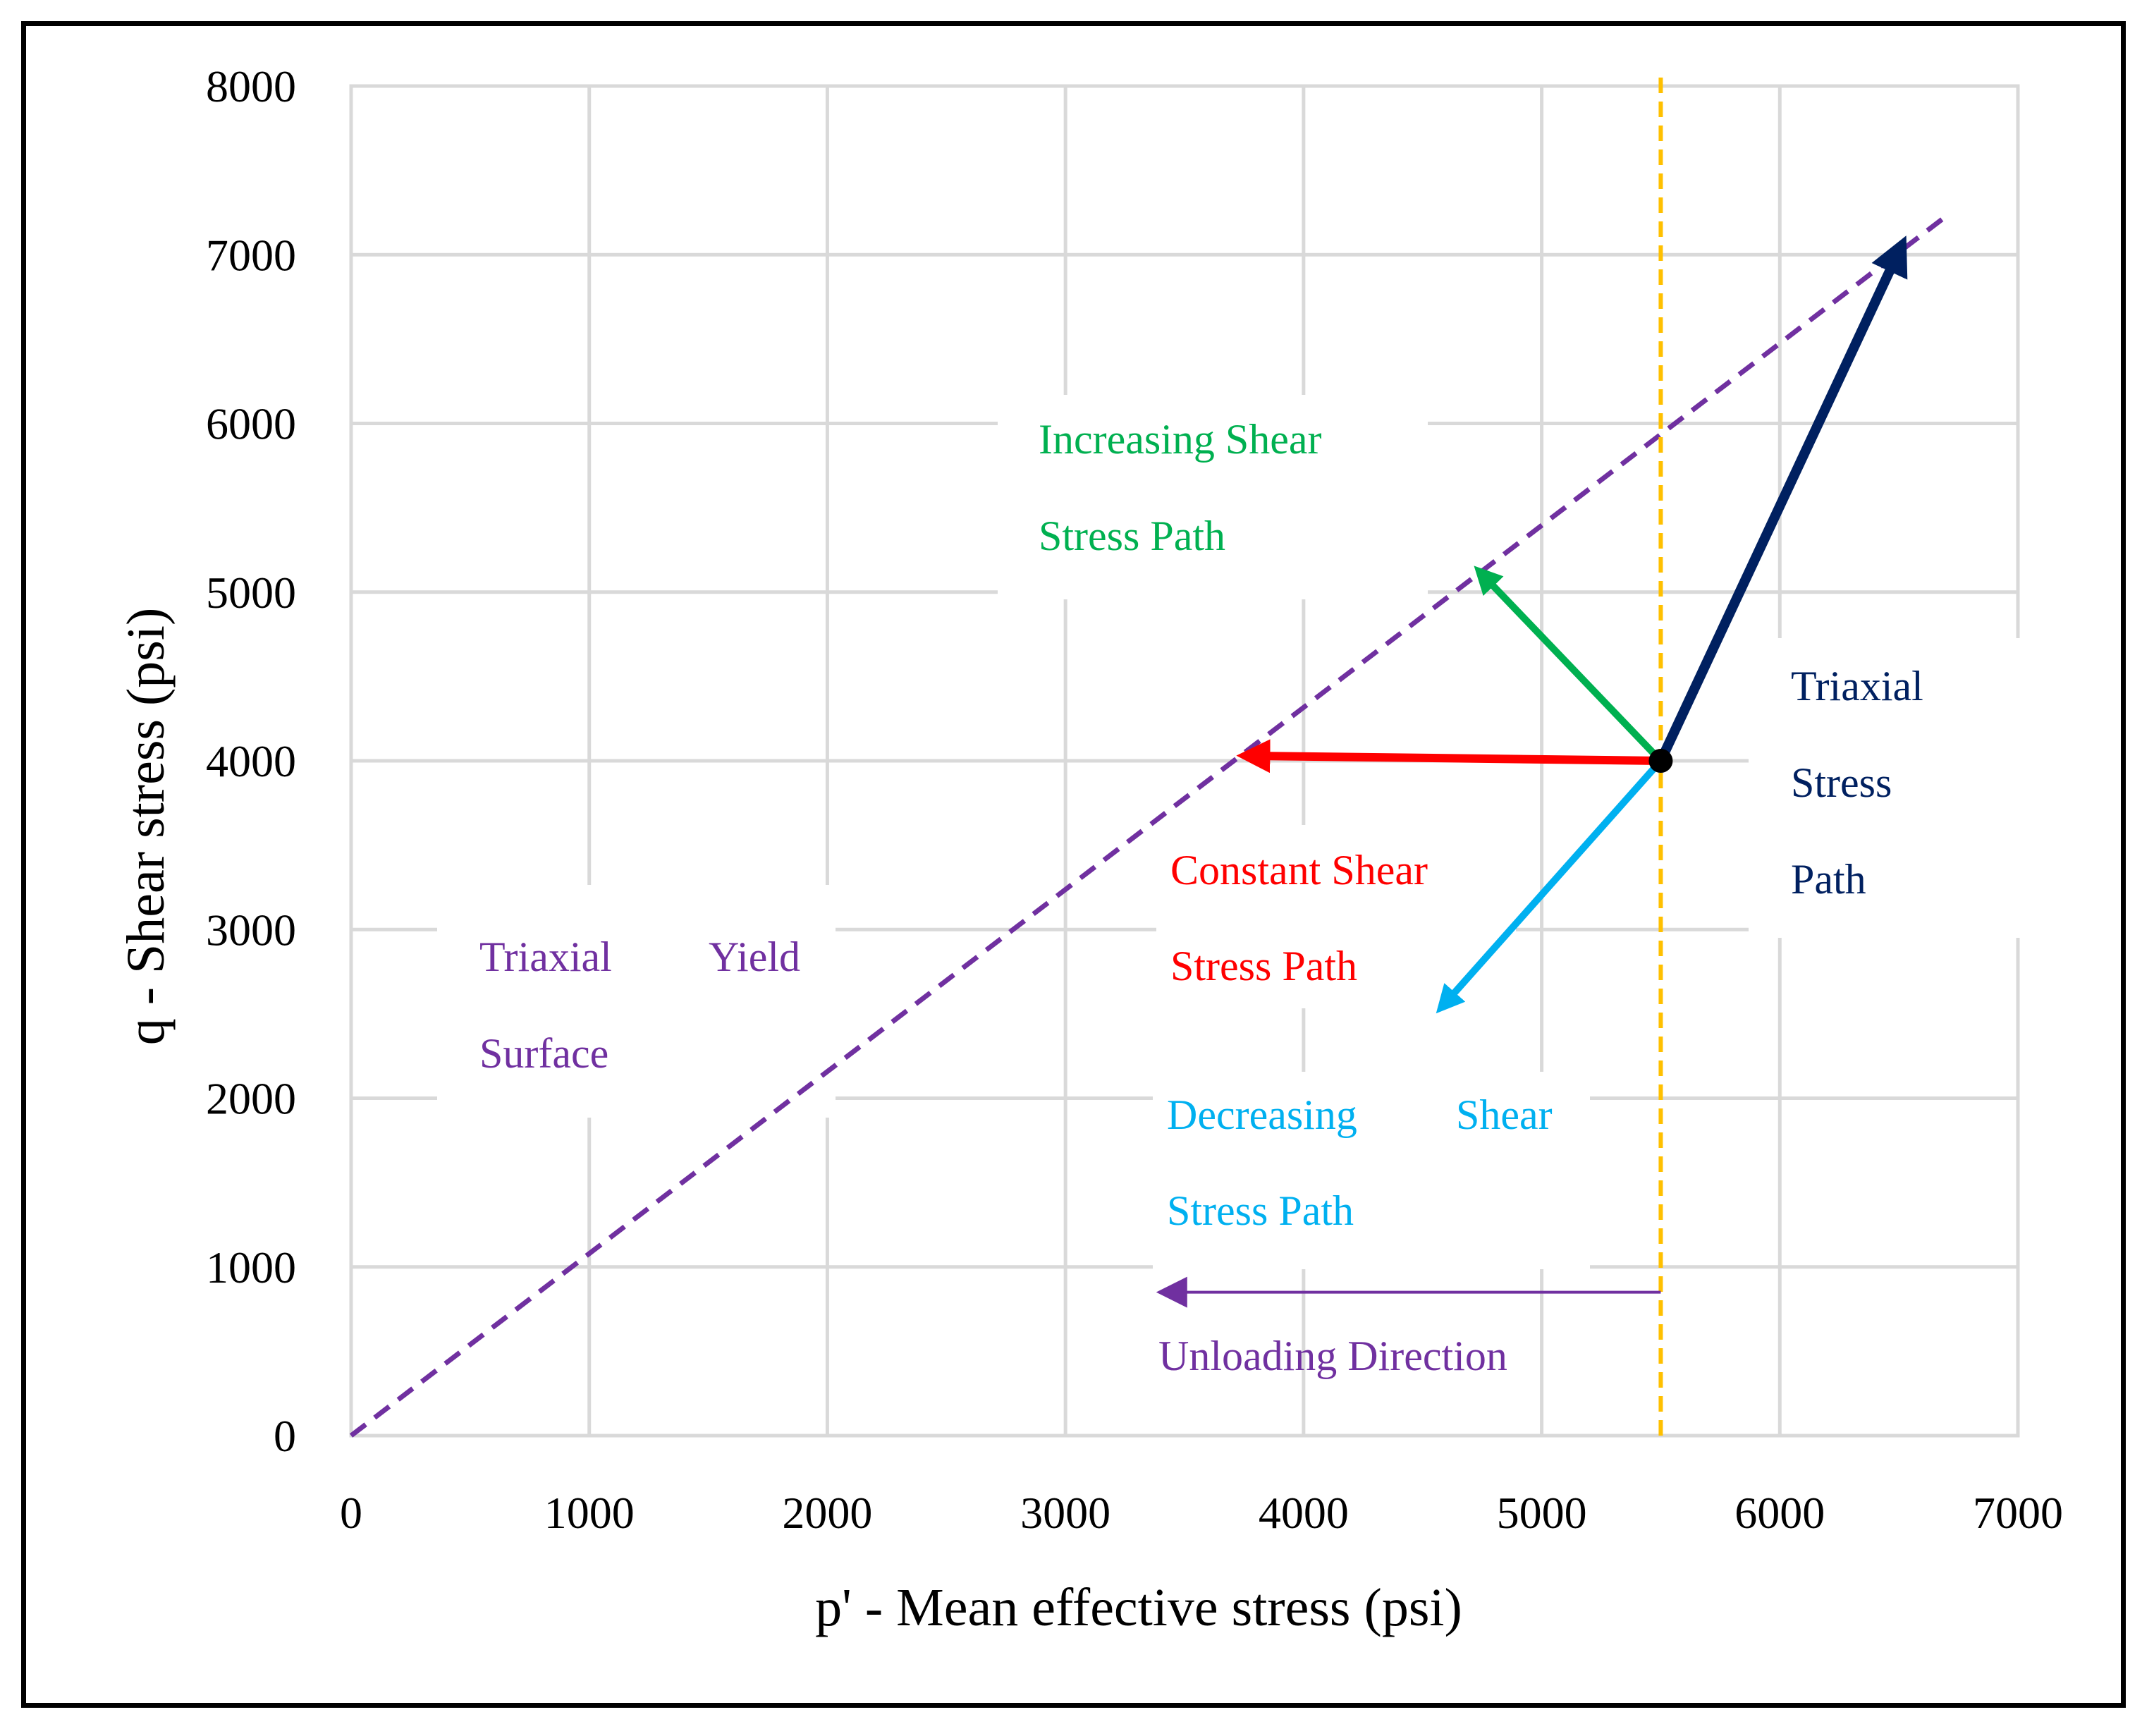 The width and height of the screenshot is (2154, 1736). I want to click on x-tick-label: 6000, so click(1779, 1513).